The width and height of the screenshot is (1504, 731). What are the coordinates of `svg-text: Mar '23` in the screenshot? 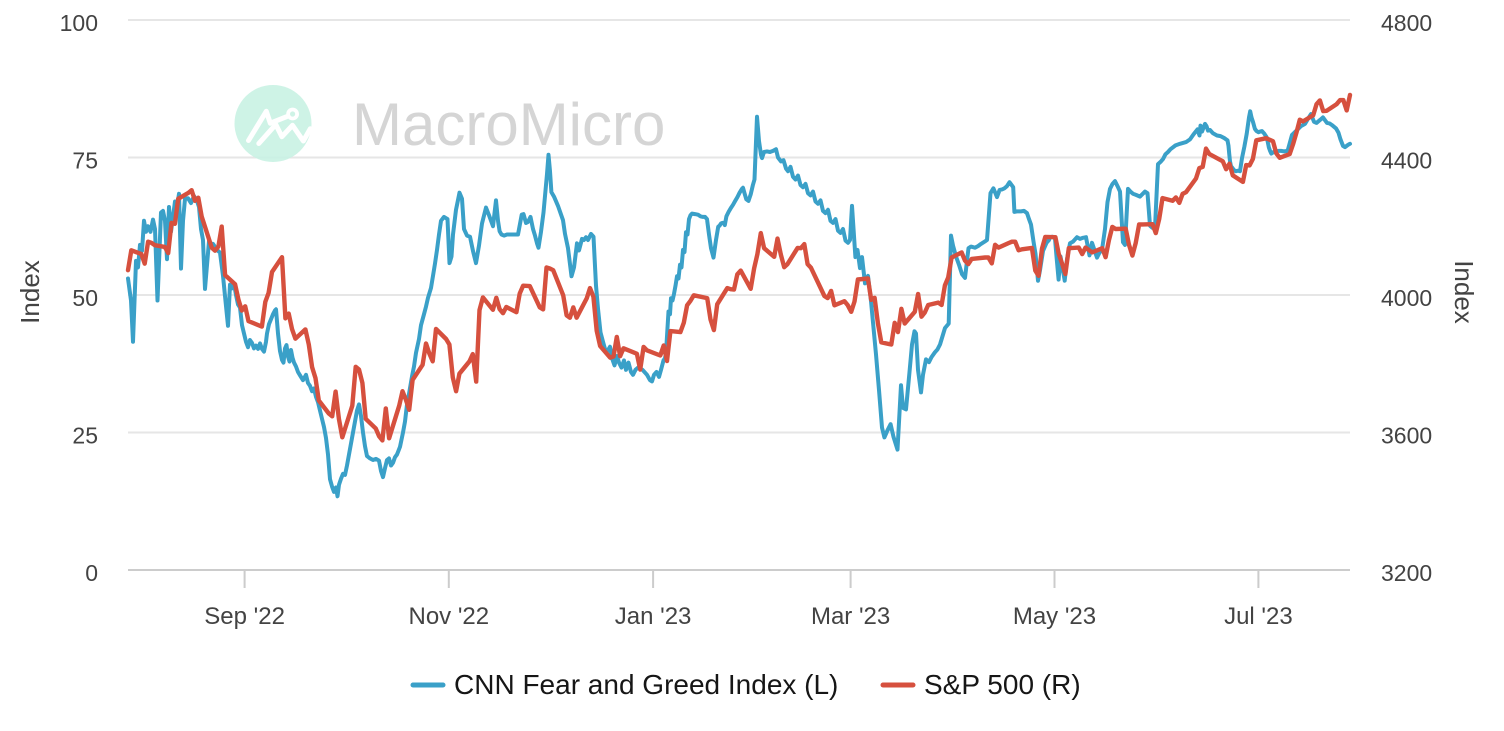 It's located at (850, 616).